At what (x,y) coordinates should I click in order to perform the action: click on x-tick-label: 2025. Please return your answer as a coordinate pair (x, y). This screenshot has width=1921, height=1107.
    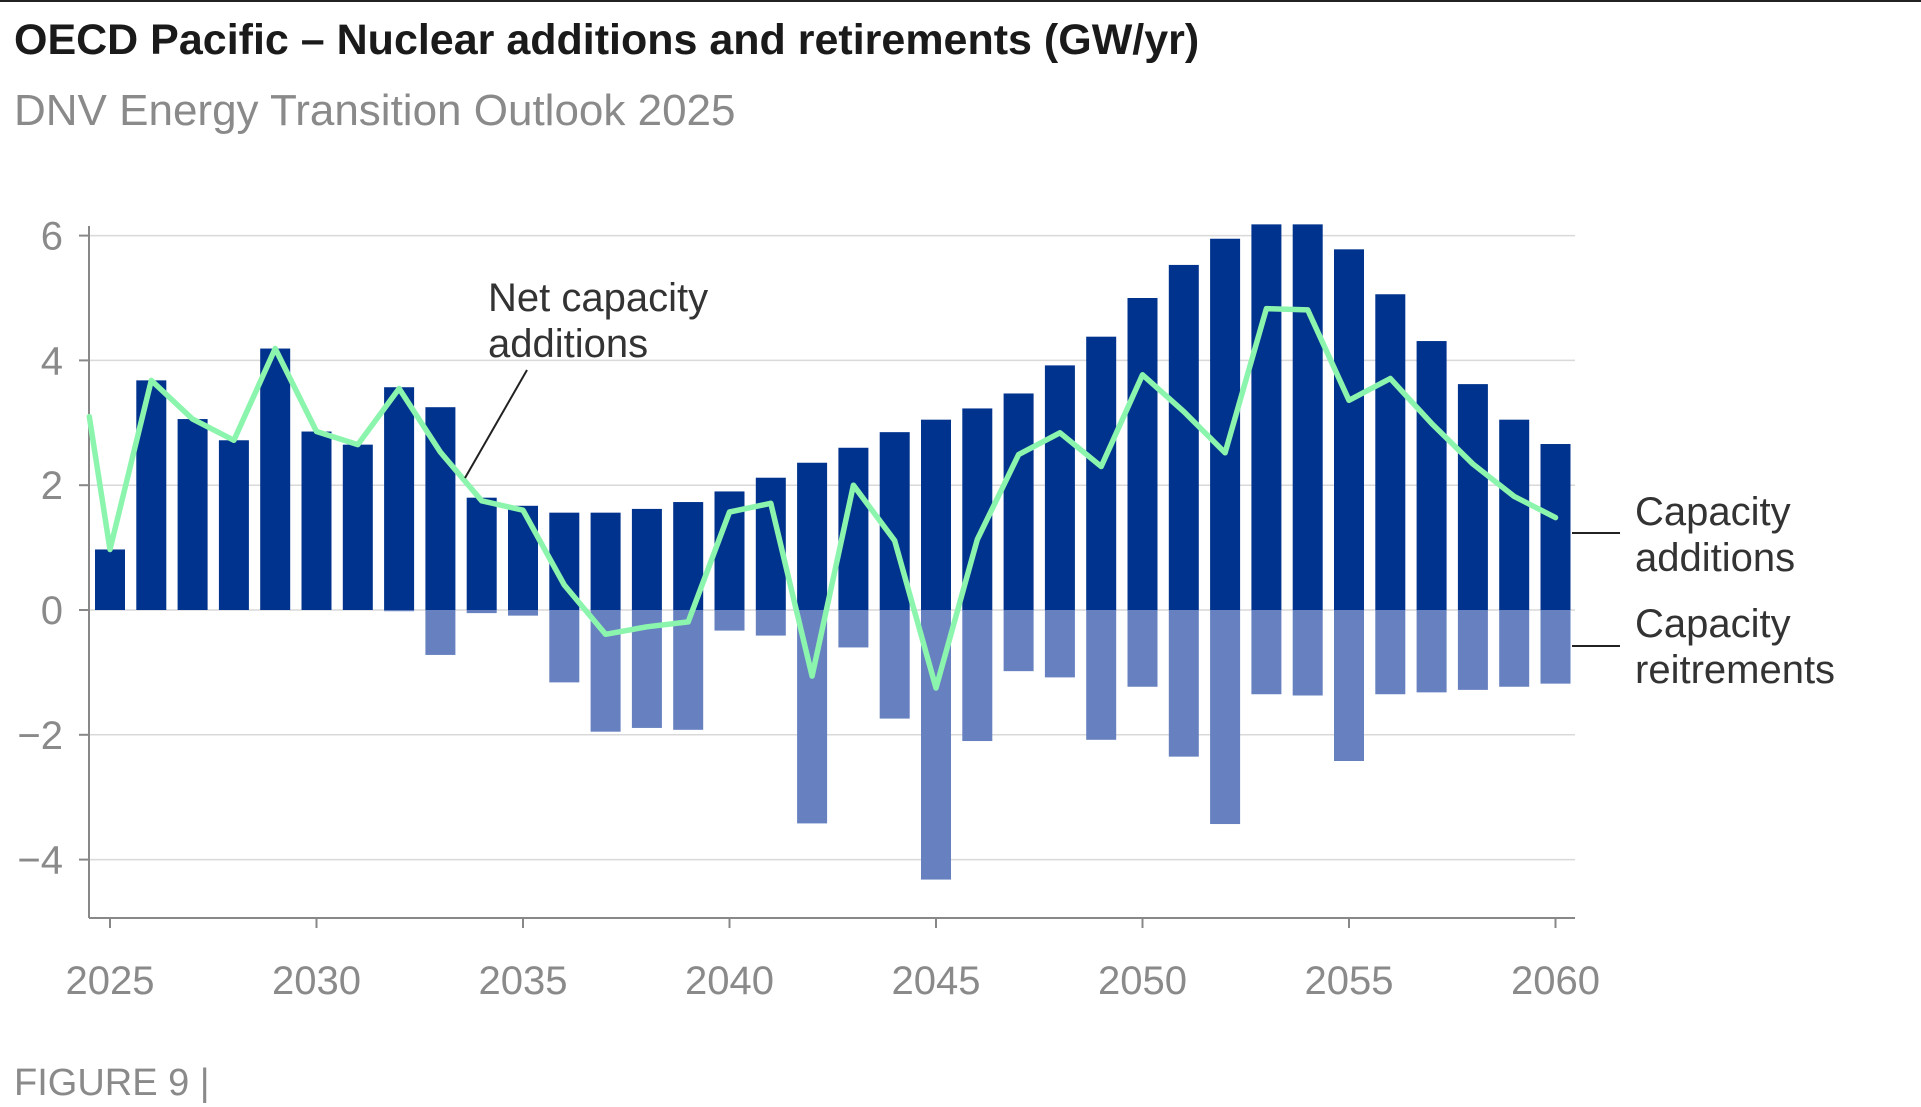
    Looking at the image, I should click on (110, 981).